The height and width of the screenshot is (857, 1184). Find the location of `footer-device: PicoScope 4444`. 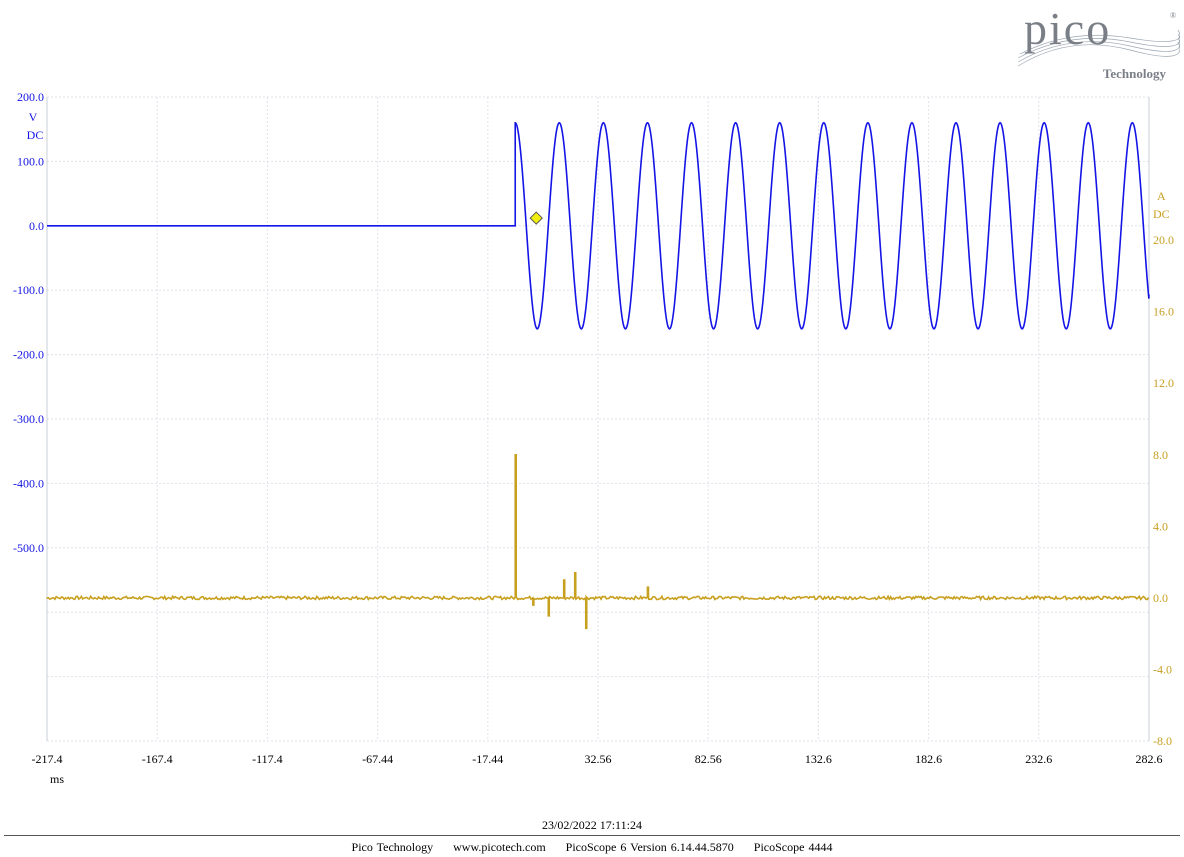

footer-device: PicoScope 4444 is located at coordinates (793, 847).